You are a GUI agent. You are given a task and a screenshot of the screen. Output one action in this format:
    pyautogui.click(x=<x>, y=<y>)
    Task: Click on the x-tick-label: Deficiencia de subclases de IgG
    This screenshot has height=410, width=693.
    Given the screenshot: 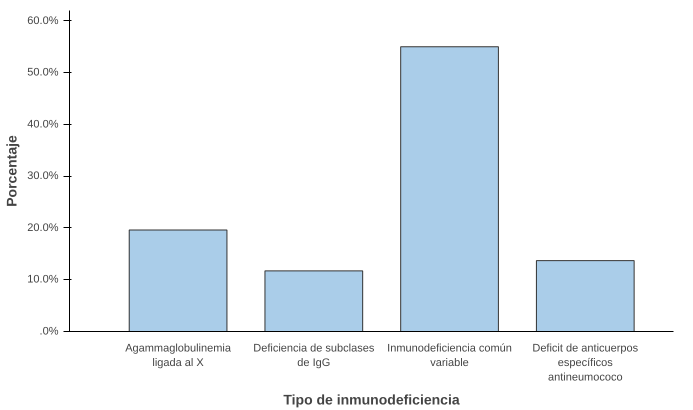 What is the action you would take?
    pyautogui.click(x=314, y=355)
    